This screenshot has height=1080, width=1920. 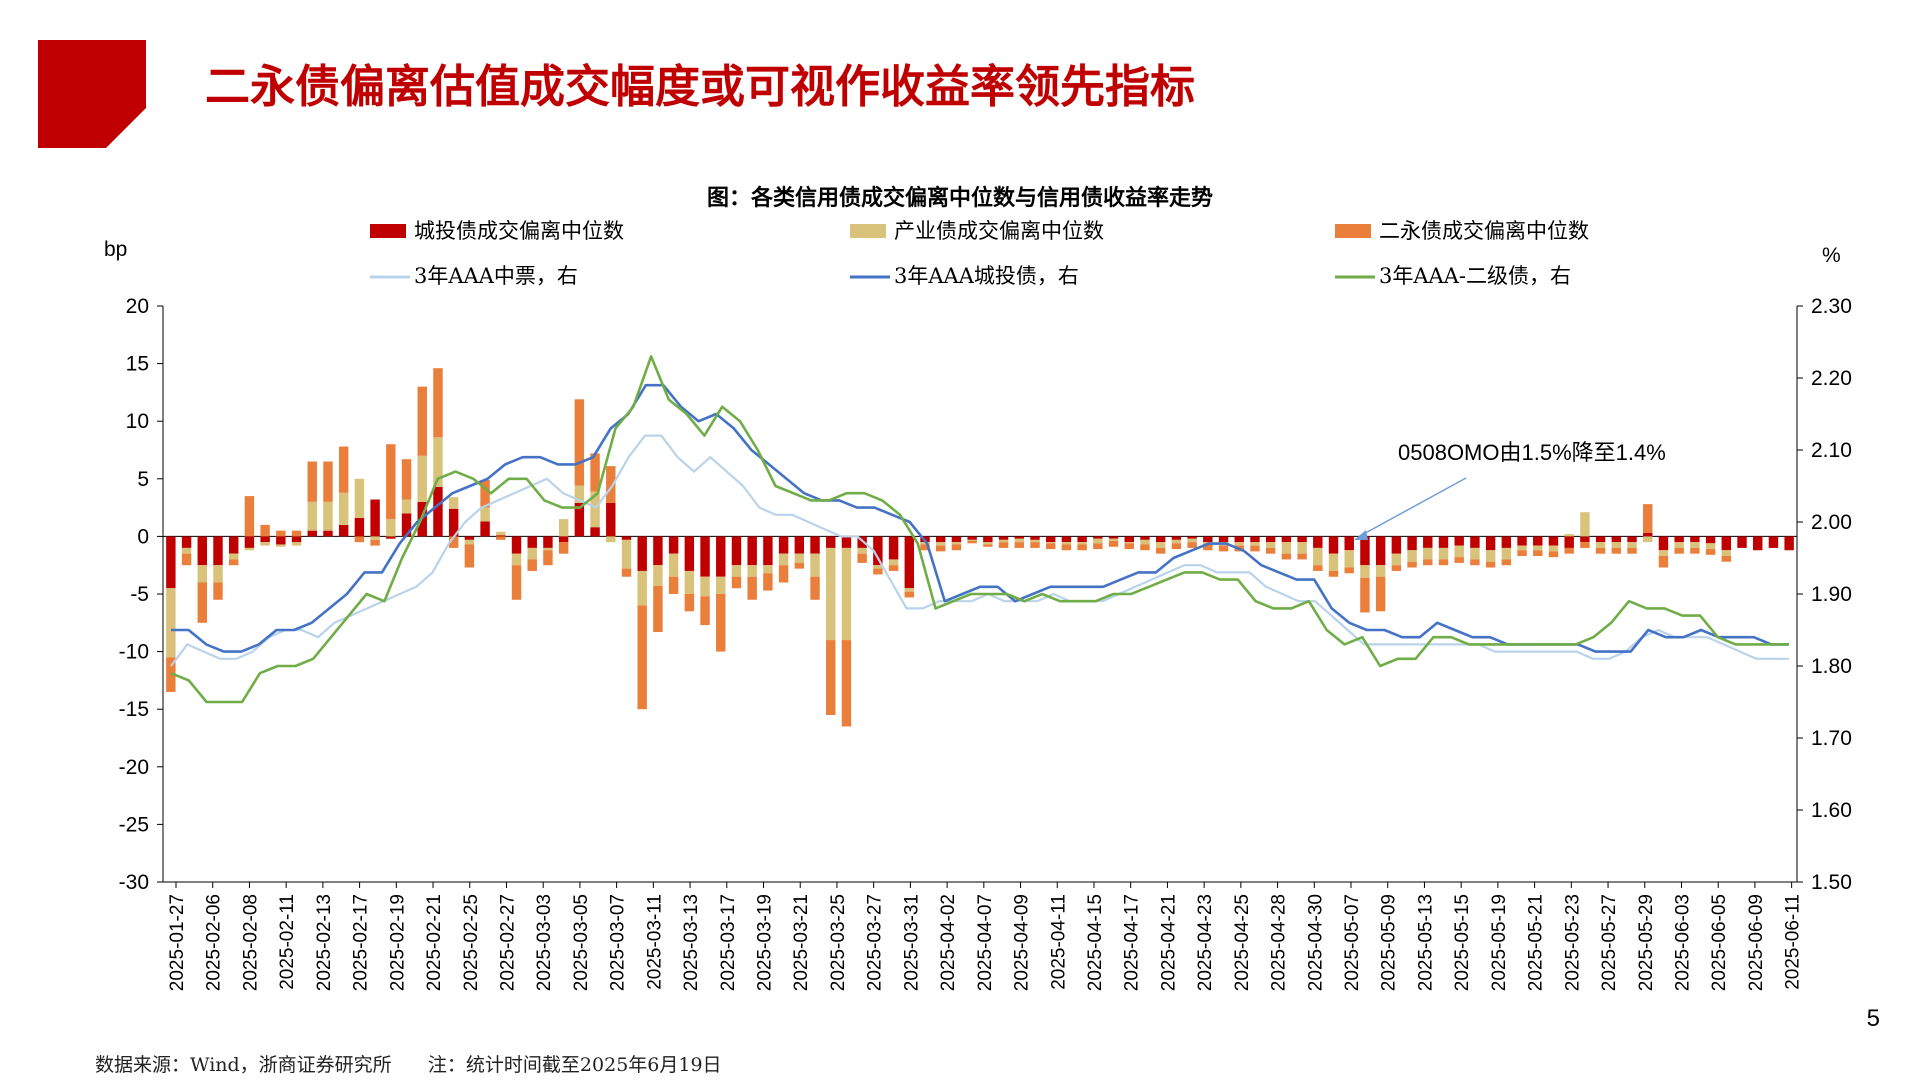 I want to click on footnote: 数据来源：Wind，浙商证券研究所 注：统计时间截至2025年6月19日, so click(x=408, y=1063).